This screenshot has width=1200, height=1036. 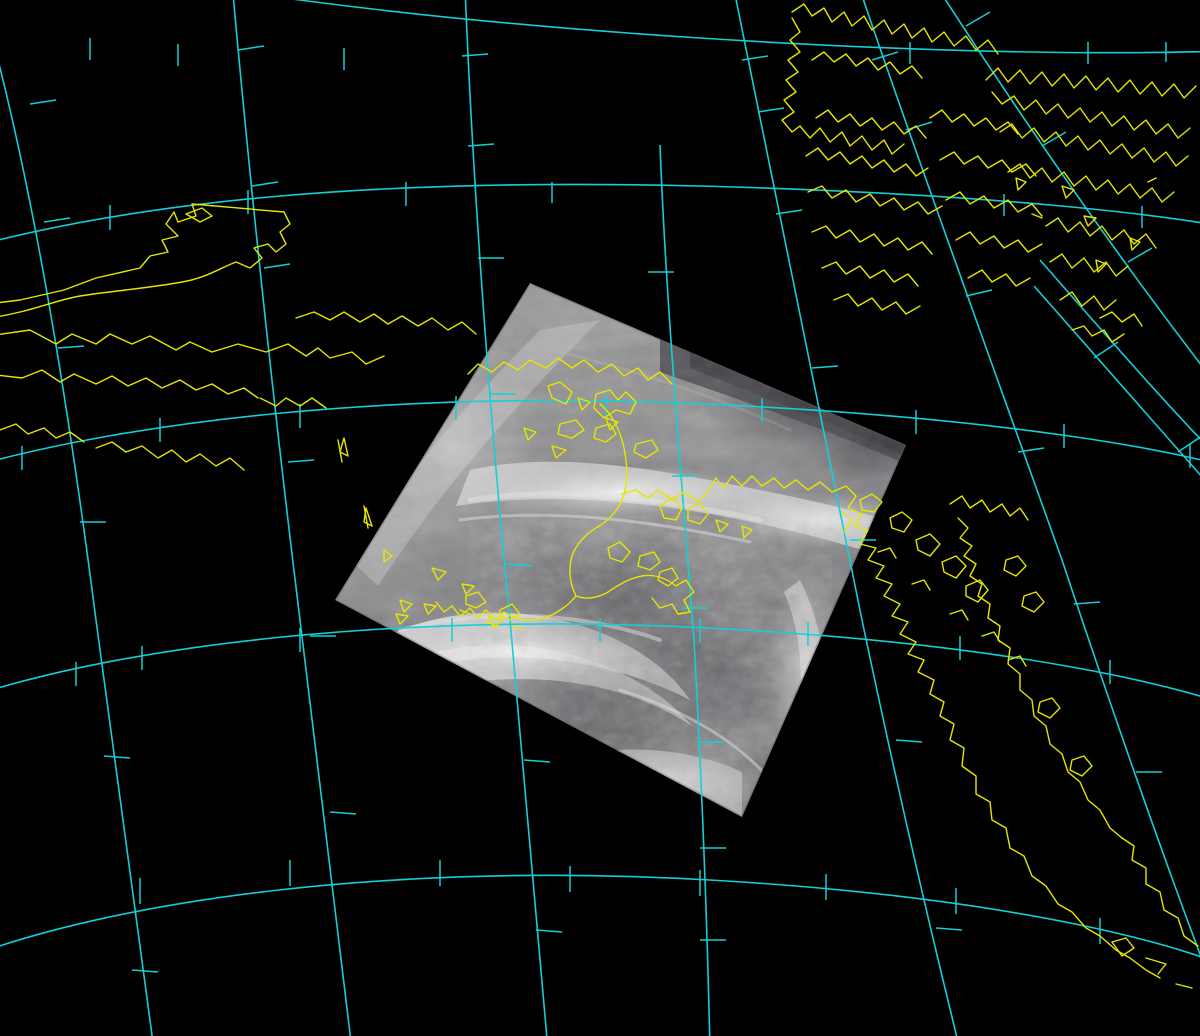 I want to click on ticks-parallel-60n, so click(x=606, y=432).